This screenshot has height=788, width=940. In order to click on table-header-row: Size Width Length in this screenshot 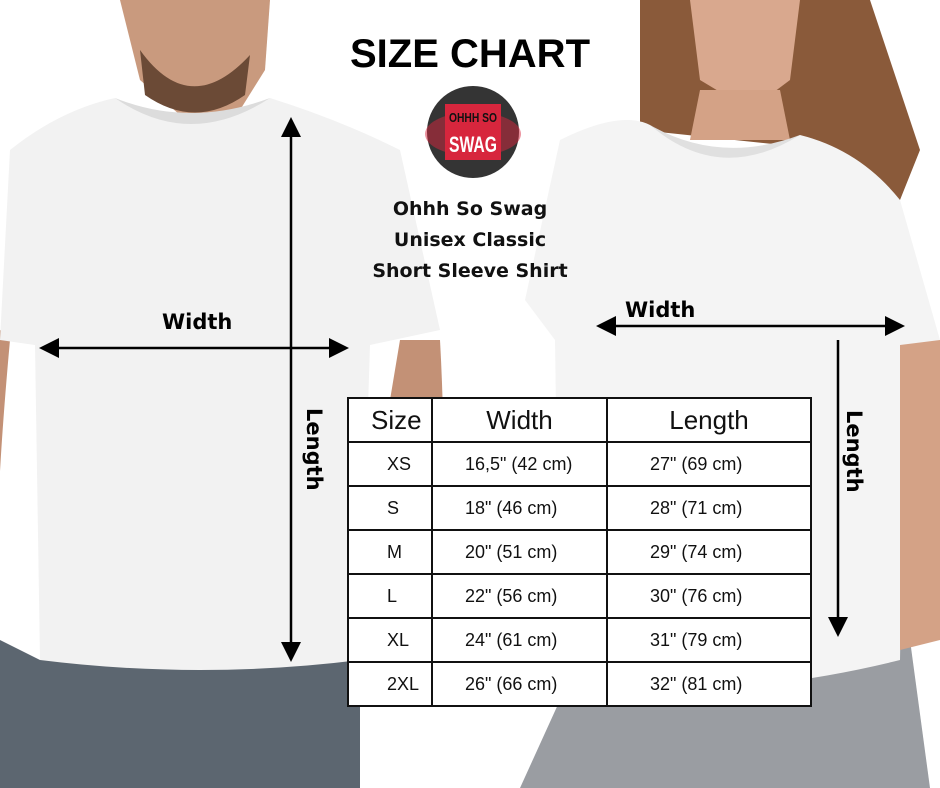, I will do `click(579, 420)`.